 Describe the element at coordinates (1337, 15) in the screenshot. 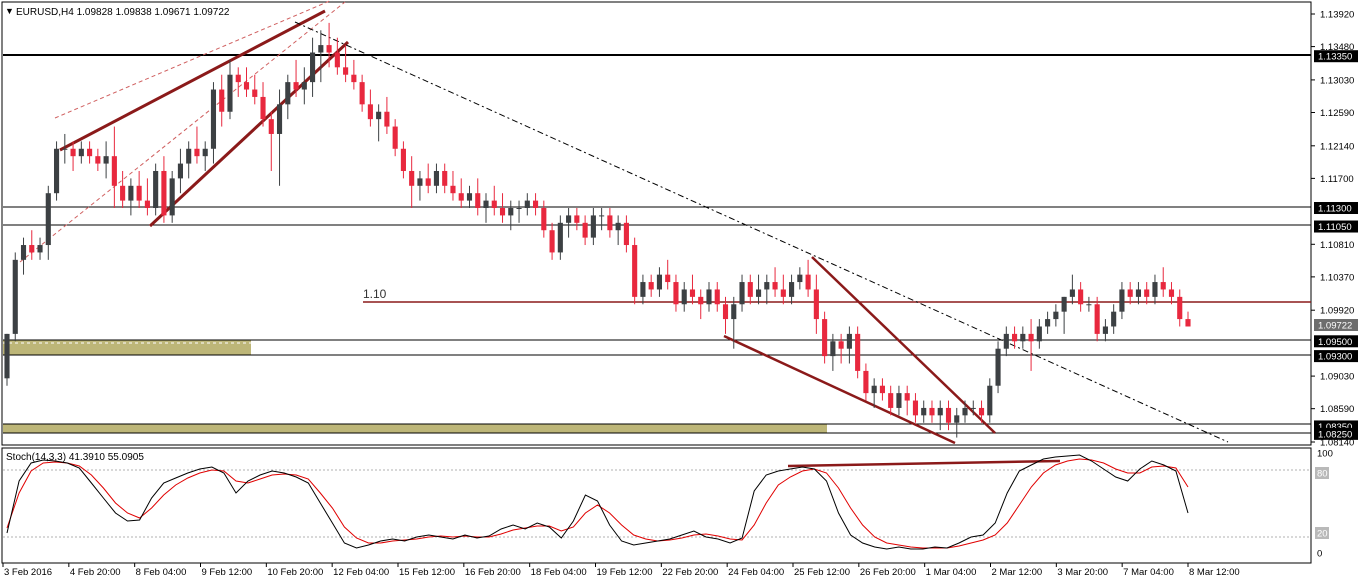

I see `price-tick-label: 1.13920` at that location.